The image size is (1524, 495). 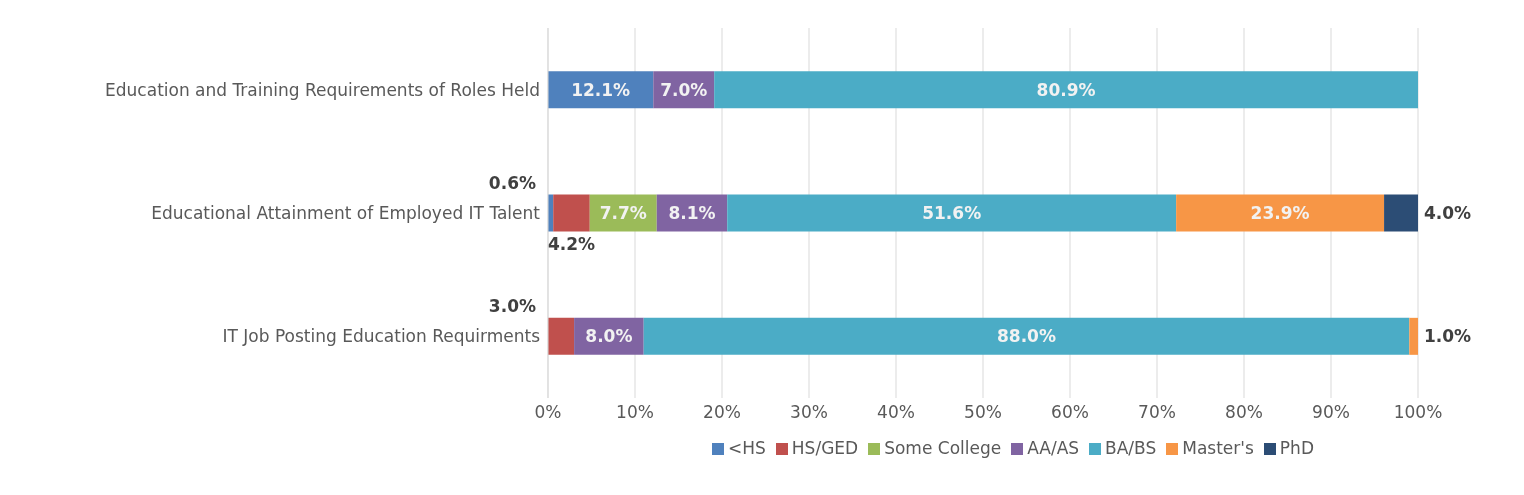 I want to click on data-label: 80.9%, so click(x=1066, y=89).